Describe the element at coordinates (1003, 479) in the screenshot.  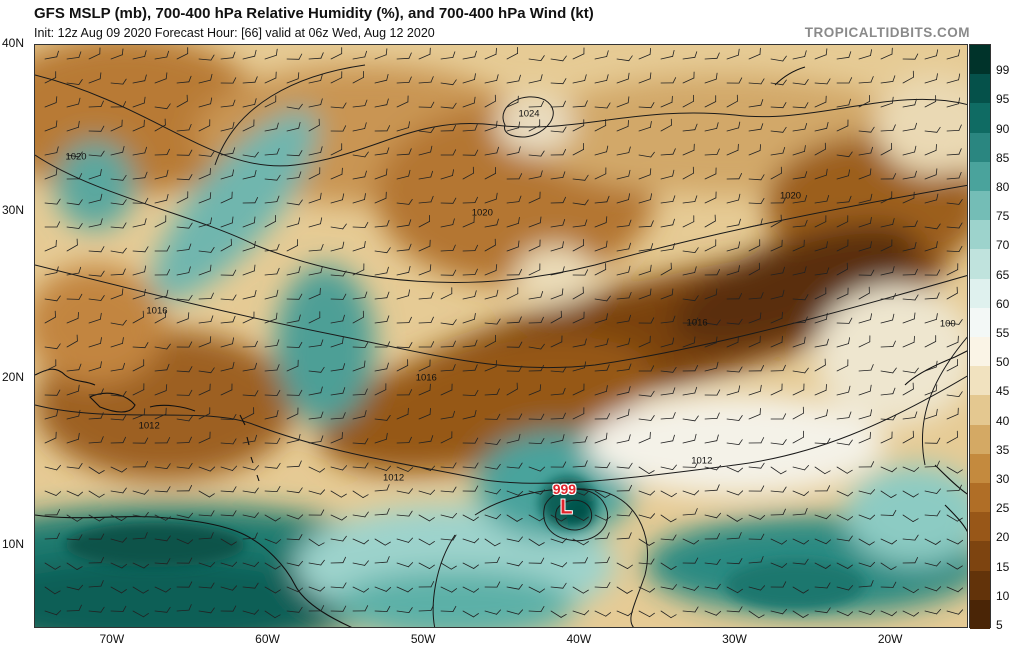
I see `colorbar-label: 30` at that location.